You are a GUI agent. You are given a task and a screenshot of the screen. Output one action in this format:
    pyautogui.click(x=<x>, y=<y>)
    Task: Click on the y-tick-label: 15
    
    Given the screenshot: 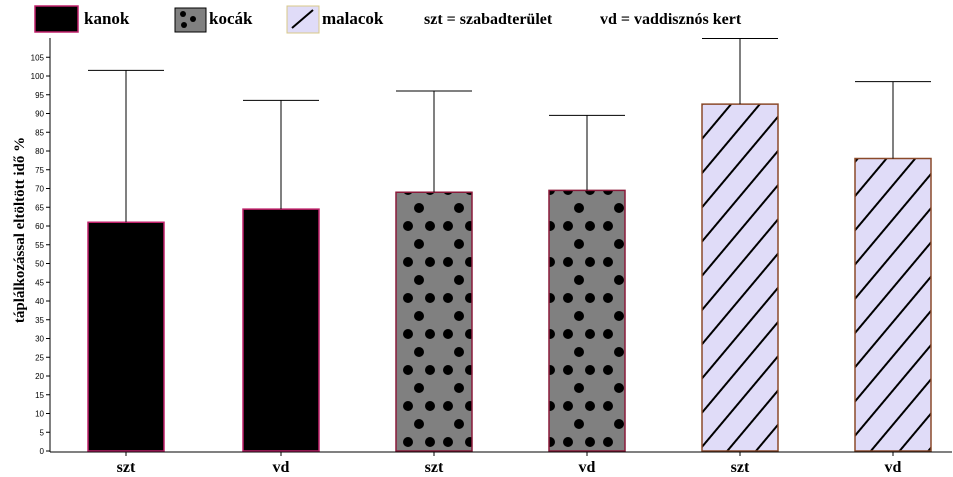 What is the action you would take?
    pyautogui.click(x=39, y=395)
    